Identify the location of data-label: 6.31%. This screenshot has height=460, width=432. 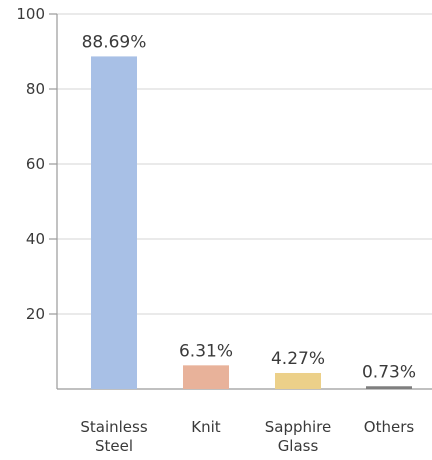
(206, 351).